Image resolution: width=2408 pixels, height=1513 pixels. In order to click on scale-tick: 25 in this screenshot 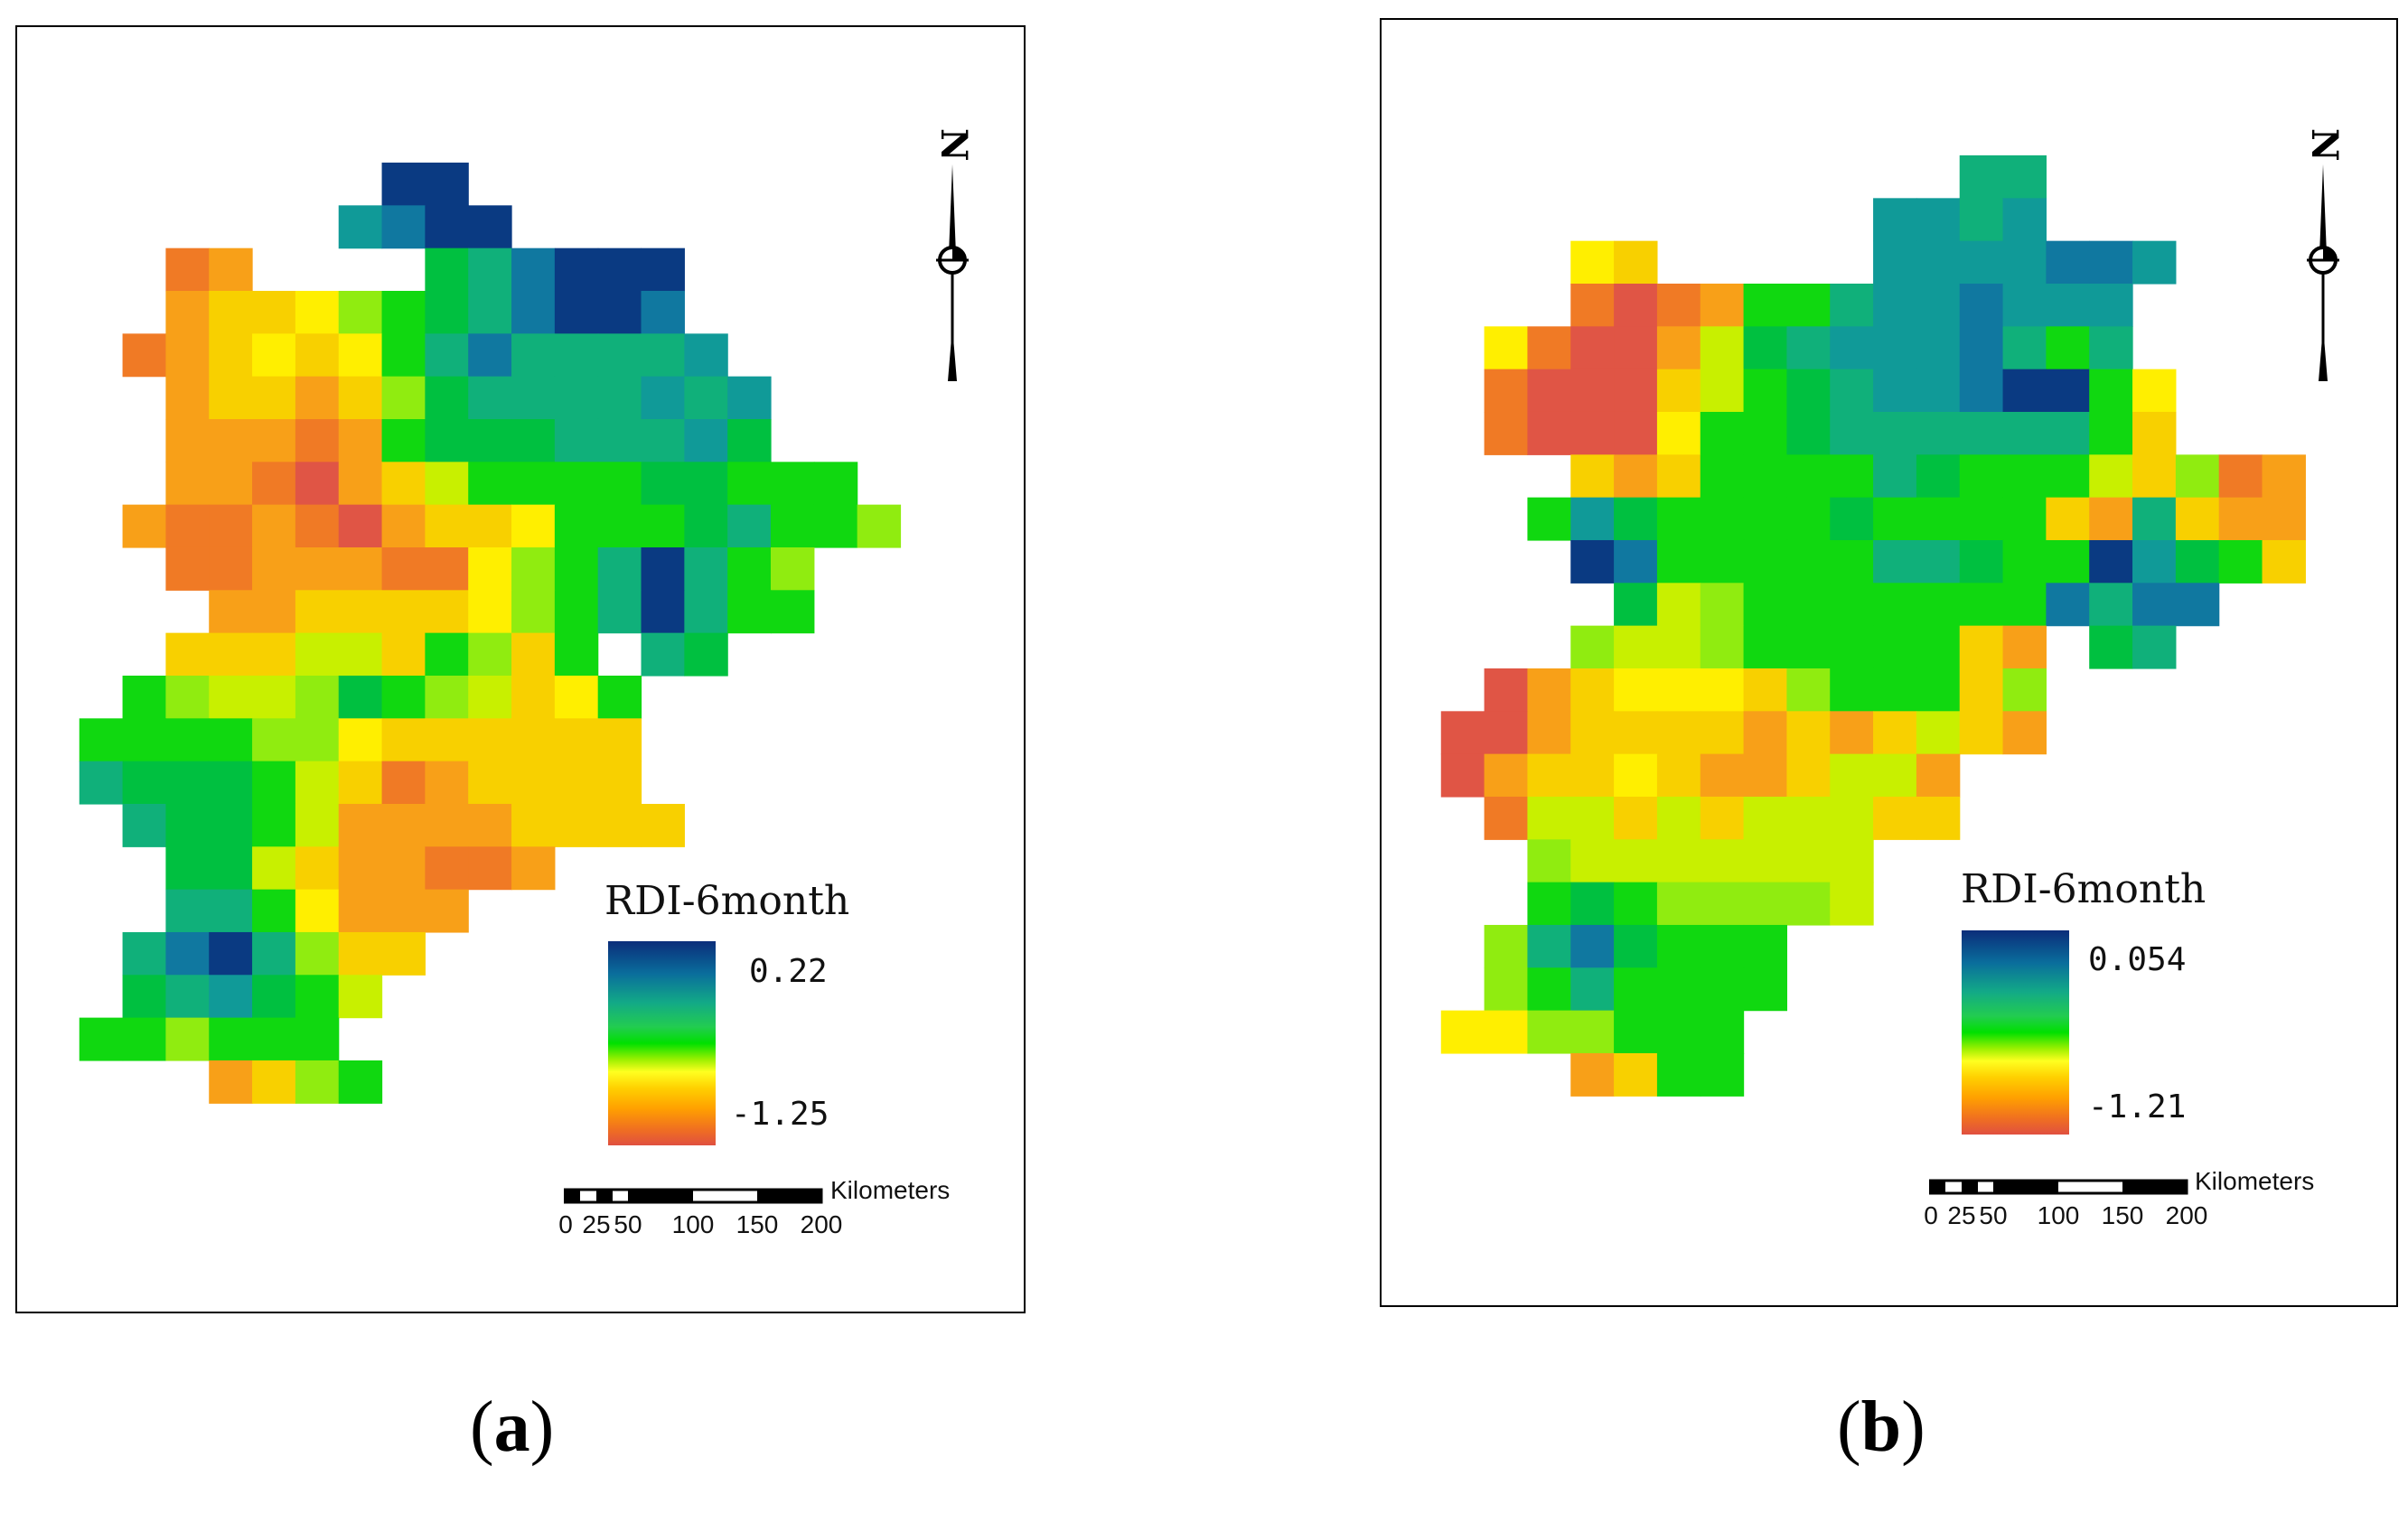, I will do `click(596, 1224)`.